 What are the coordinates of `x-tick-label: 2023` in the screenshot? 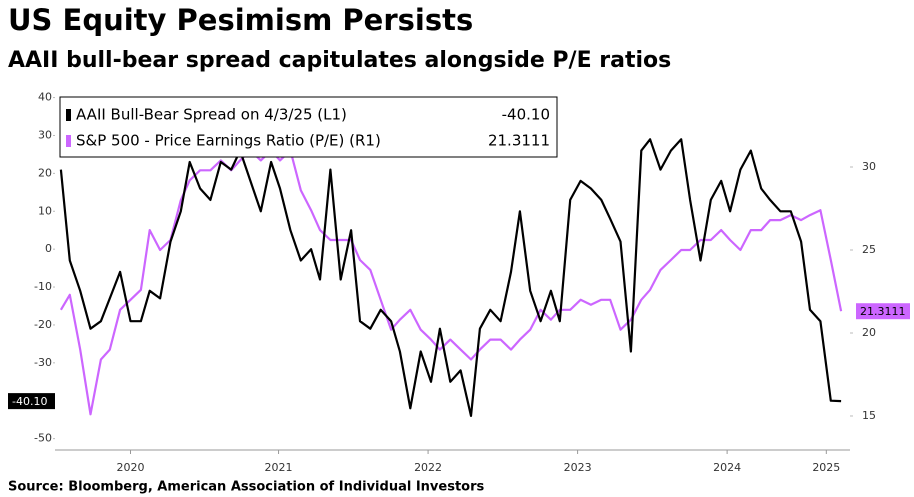 It's located at (578, 467).